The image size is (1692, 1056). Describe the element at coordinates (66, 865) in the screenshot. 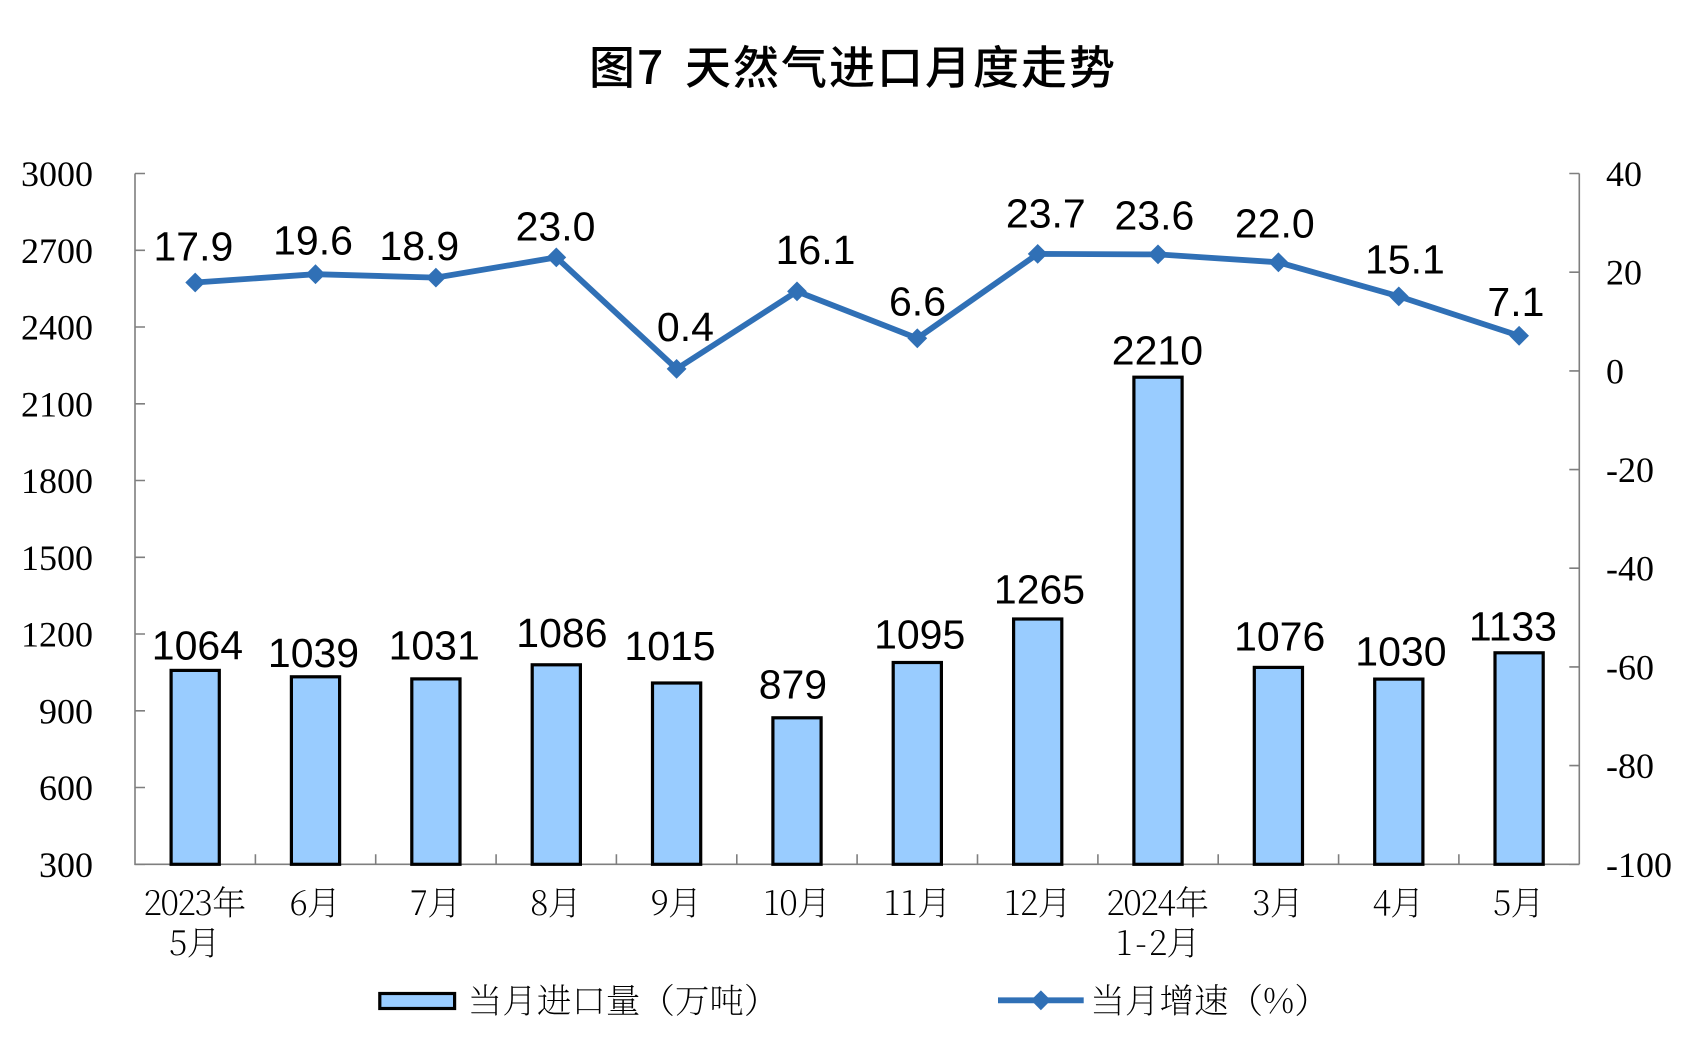

I see `svg-text: 300` at that location.